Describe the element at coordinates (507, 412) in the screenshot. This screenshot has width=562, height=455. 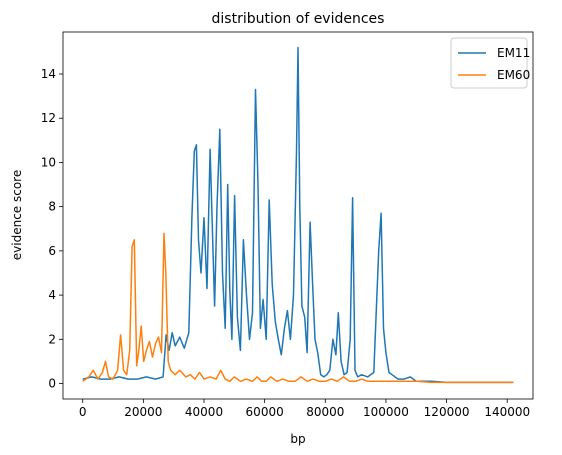
I see `x-tick-label: 140000` at that location.